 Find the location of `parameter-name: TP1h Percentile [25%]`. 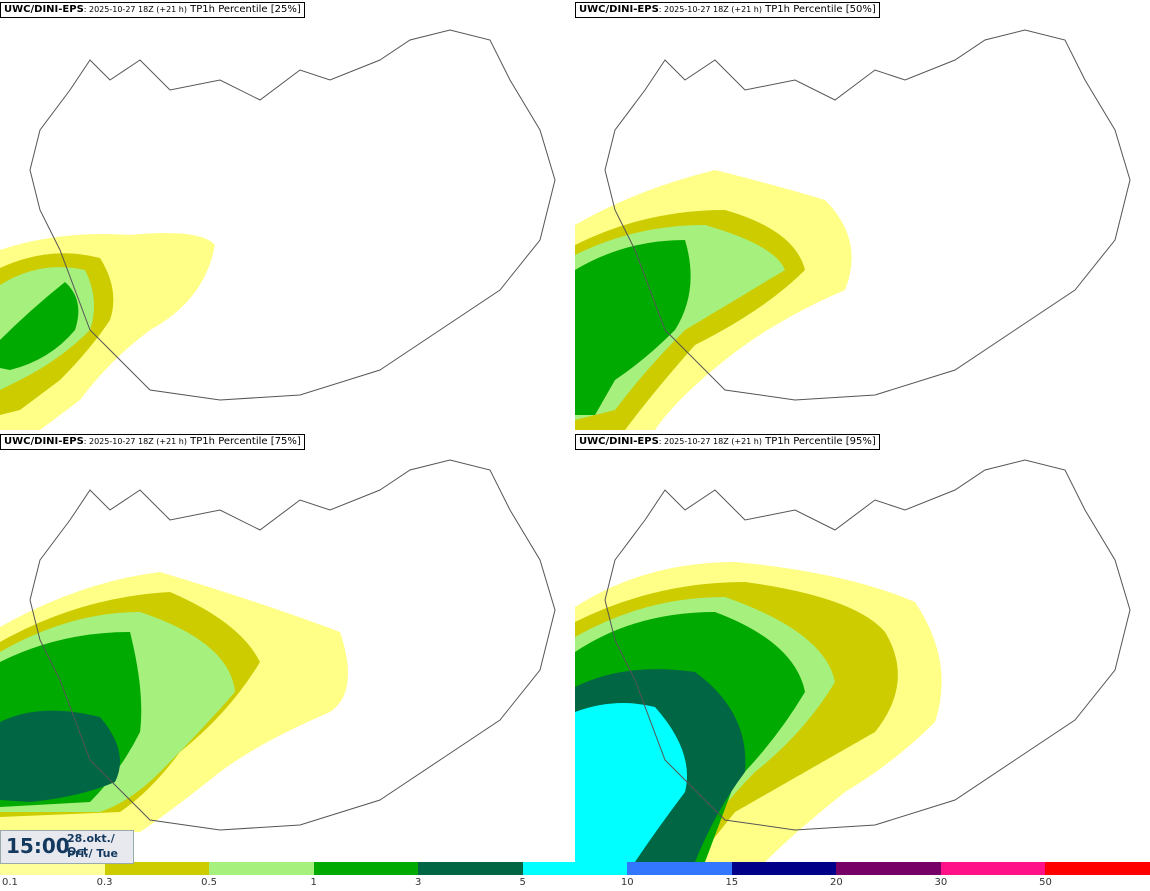

parameter-name: TP1h Percentile [25%] is located at coordinates (245, 9).